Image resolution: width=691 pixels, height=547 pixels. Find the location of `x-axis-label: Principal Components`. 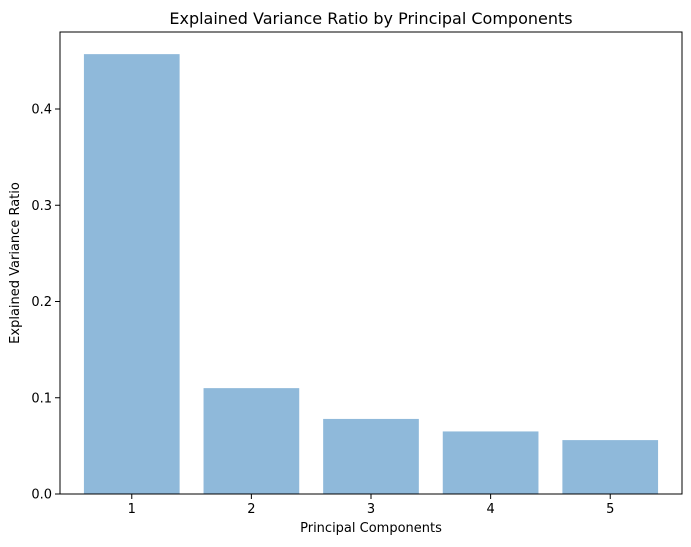

x-axis-label: Principal Components is located at coordinates (371, 528).